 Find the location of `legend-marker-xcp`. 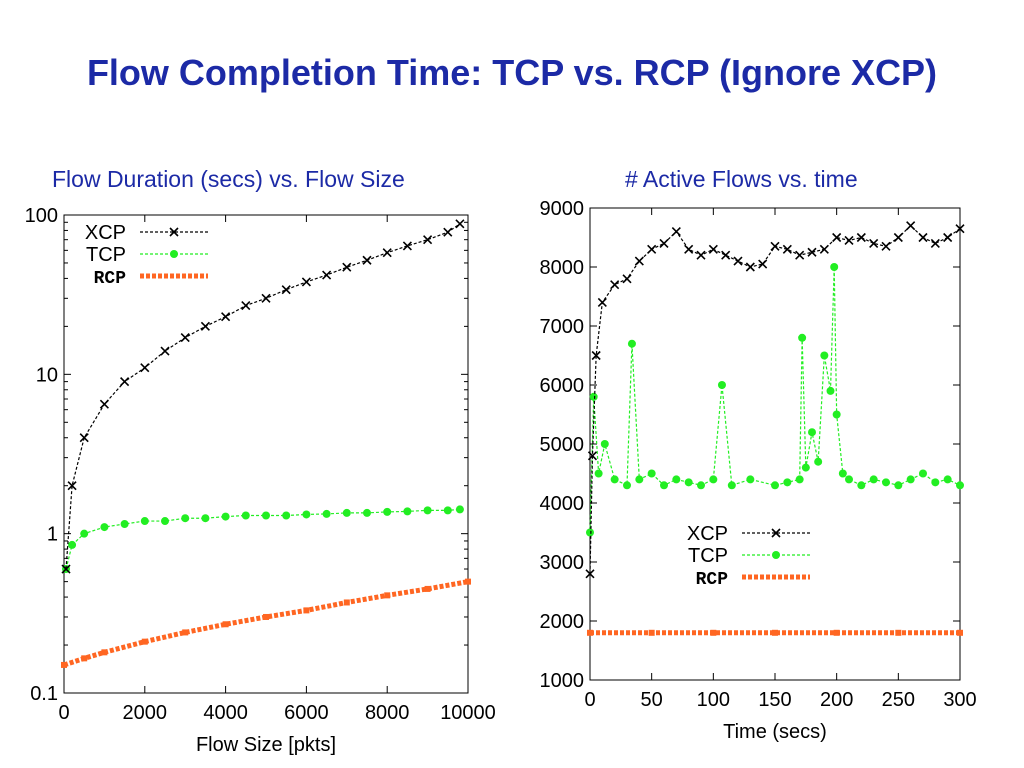

legend-marker-xcp is located at coordinates (174, 232).